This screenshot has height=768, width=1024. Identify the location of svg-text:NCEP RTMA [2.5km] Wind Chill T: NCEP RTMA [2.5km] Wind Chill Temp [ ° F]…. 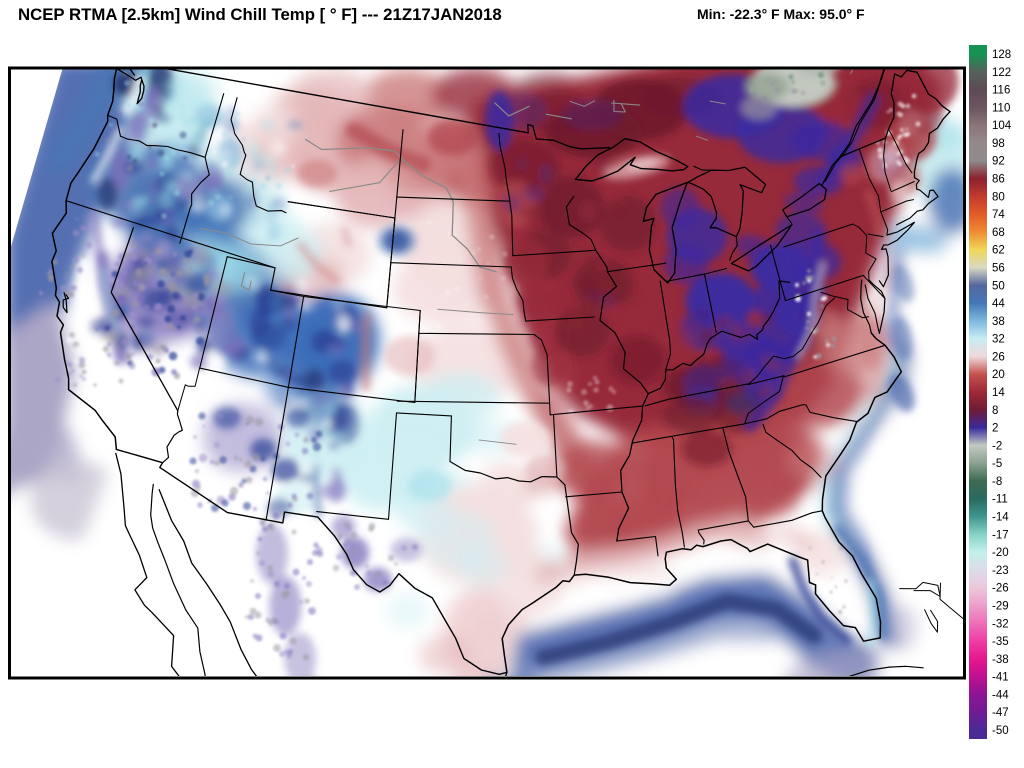
(260, 14).